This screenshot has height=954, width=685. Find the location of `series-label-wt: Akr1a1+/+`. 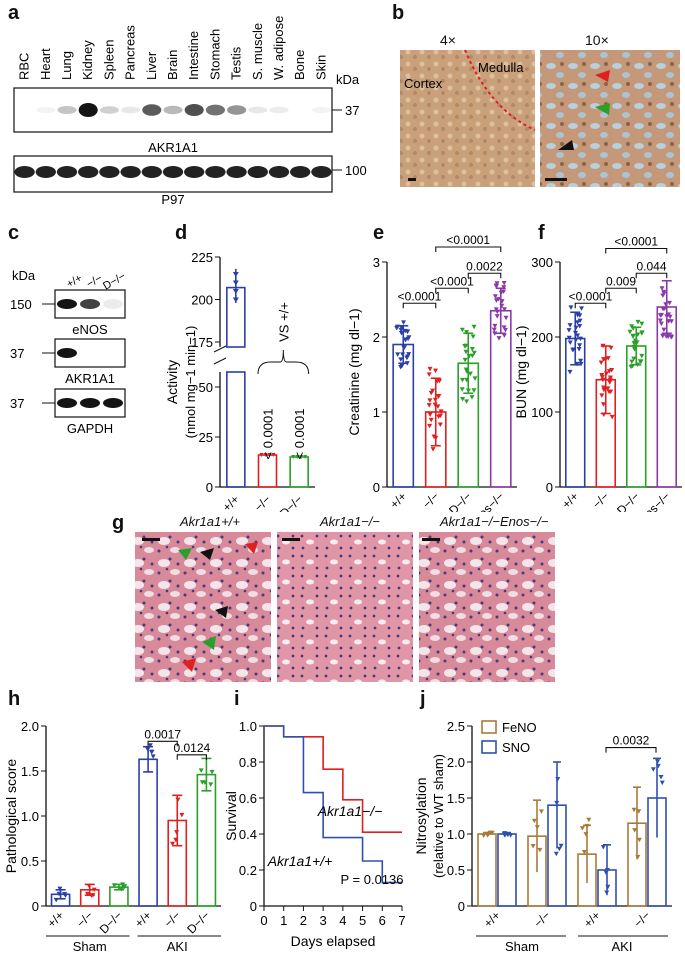

series-label-wt: Akr1a1+/+ is located at coordinates (300, 861).